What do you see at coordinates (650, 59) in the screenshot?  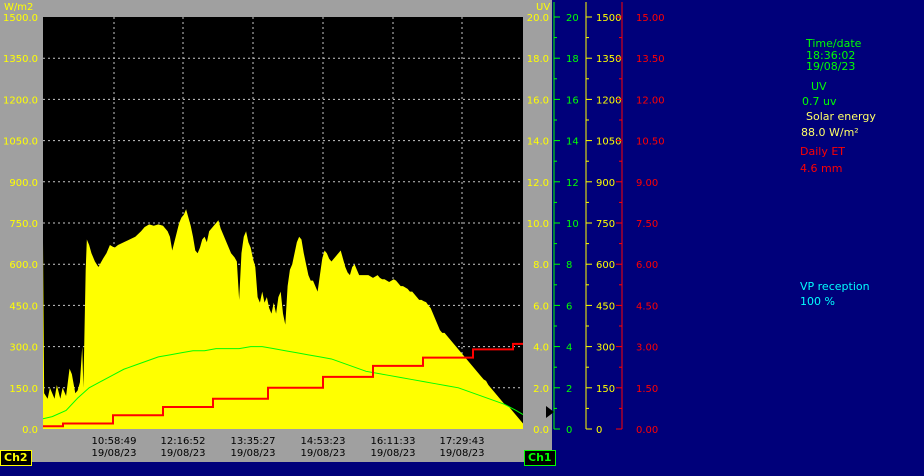 I see `et-axis-label: 13.50` at bounding box center [650, 59].